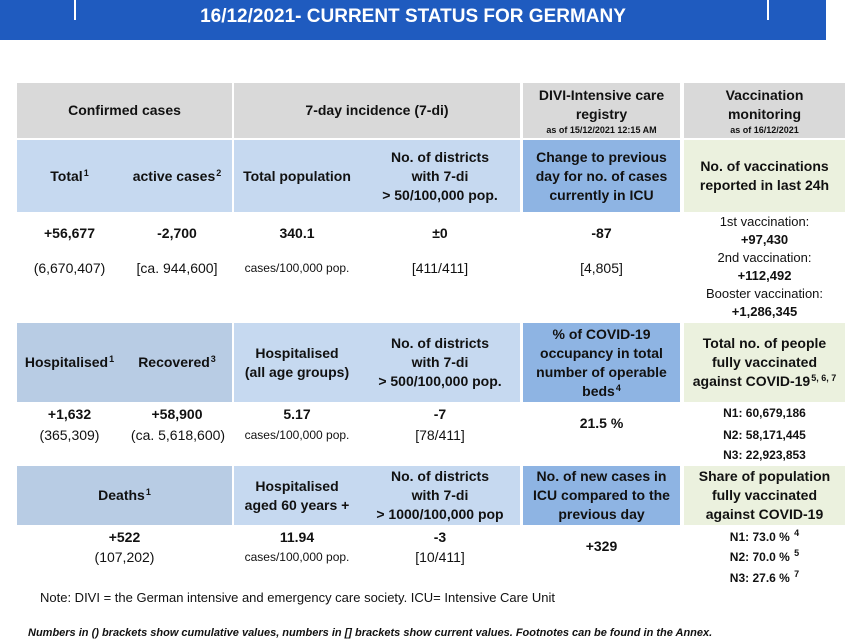 Image resolution: width=849 pixels, height=641 pixels. Describe the element at coordinates (440, 414) in the screenshot. I see `value: -7` at that location.